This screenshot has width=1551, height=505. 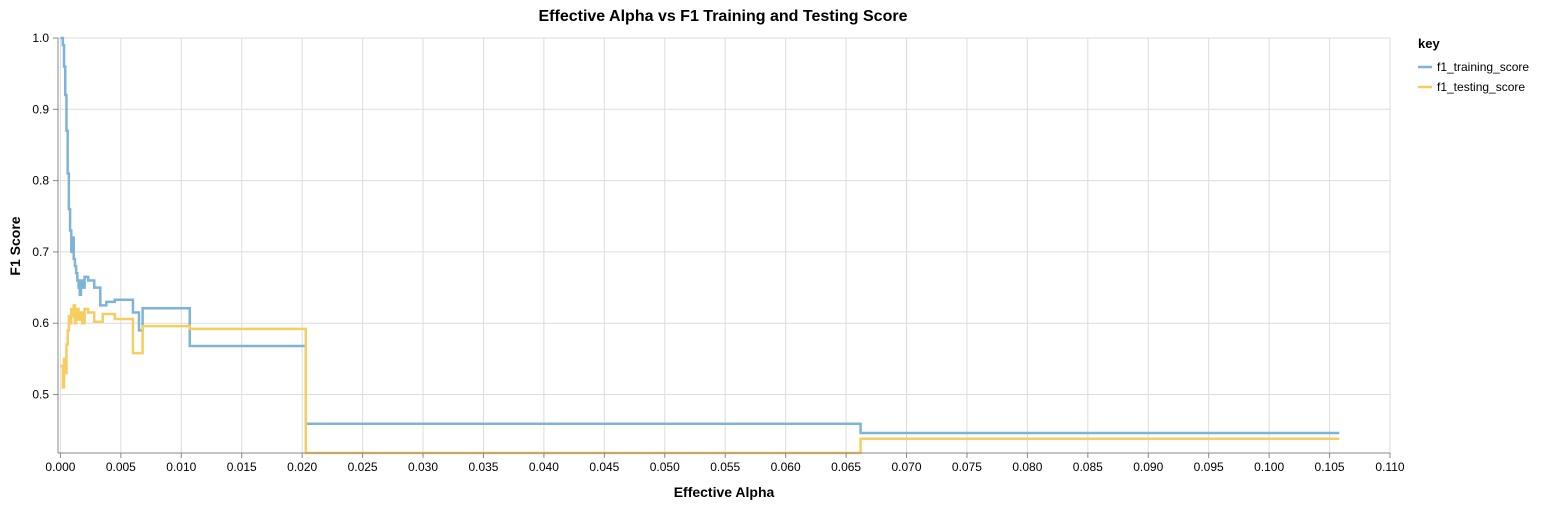 What do you see at coordinates (60, 467) in the screenshot?
I see `x-tick-label: 0.000` at bounding box center [60, 467].